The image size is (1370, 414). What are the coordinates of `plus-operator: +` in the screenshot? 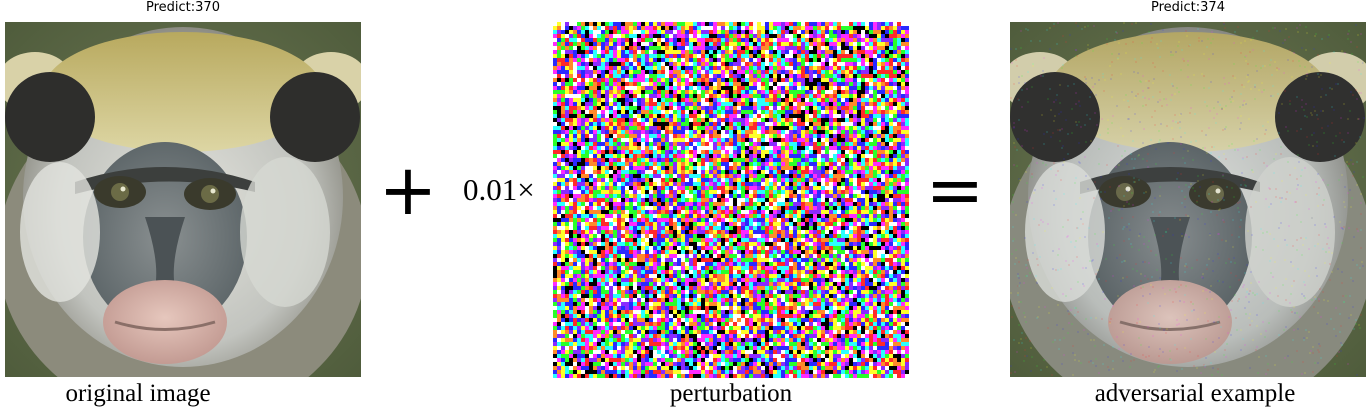 It's located at (408, 190).